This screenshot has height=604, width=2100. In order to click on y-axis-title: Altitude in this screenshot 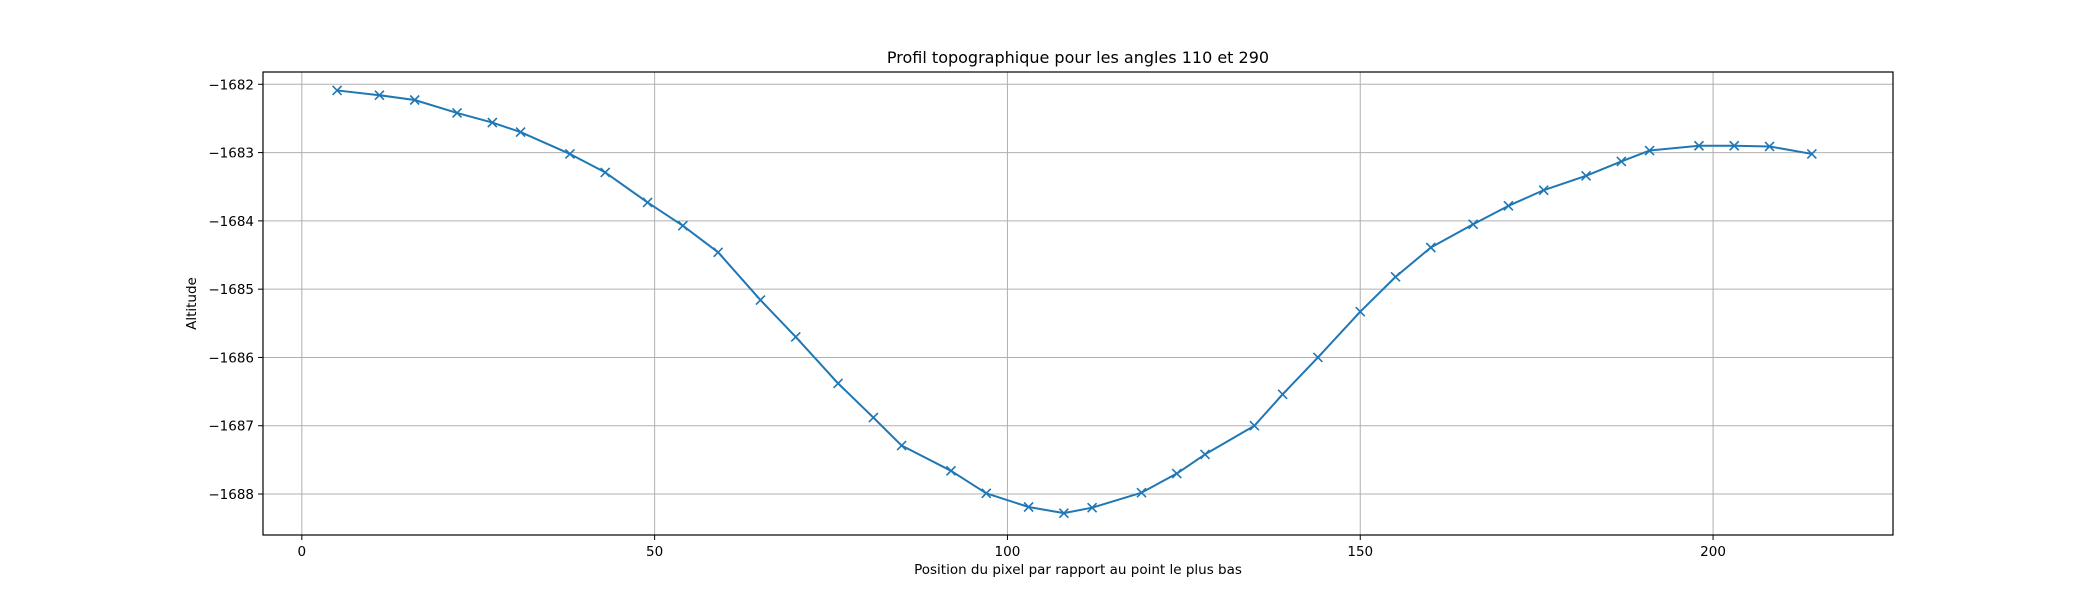, I will do `click(192, 303)`.